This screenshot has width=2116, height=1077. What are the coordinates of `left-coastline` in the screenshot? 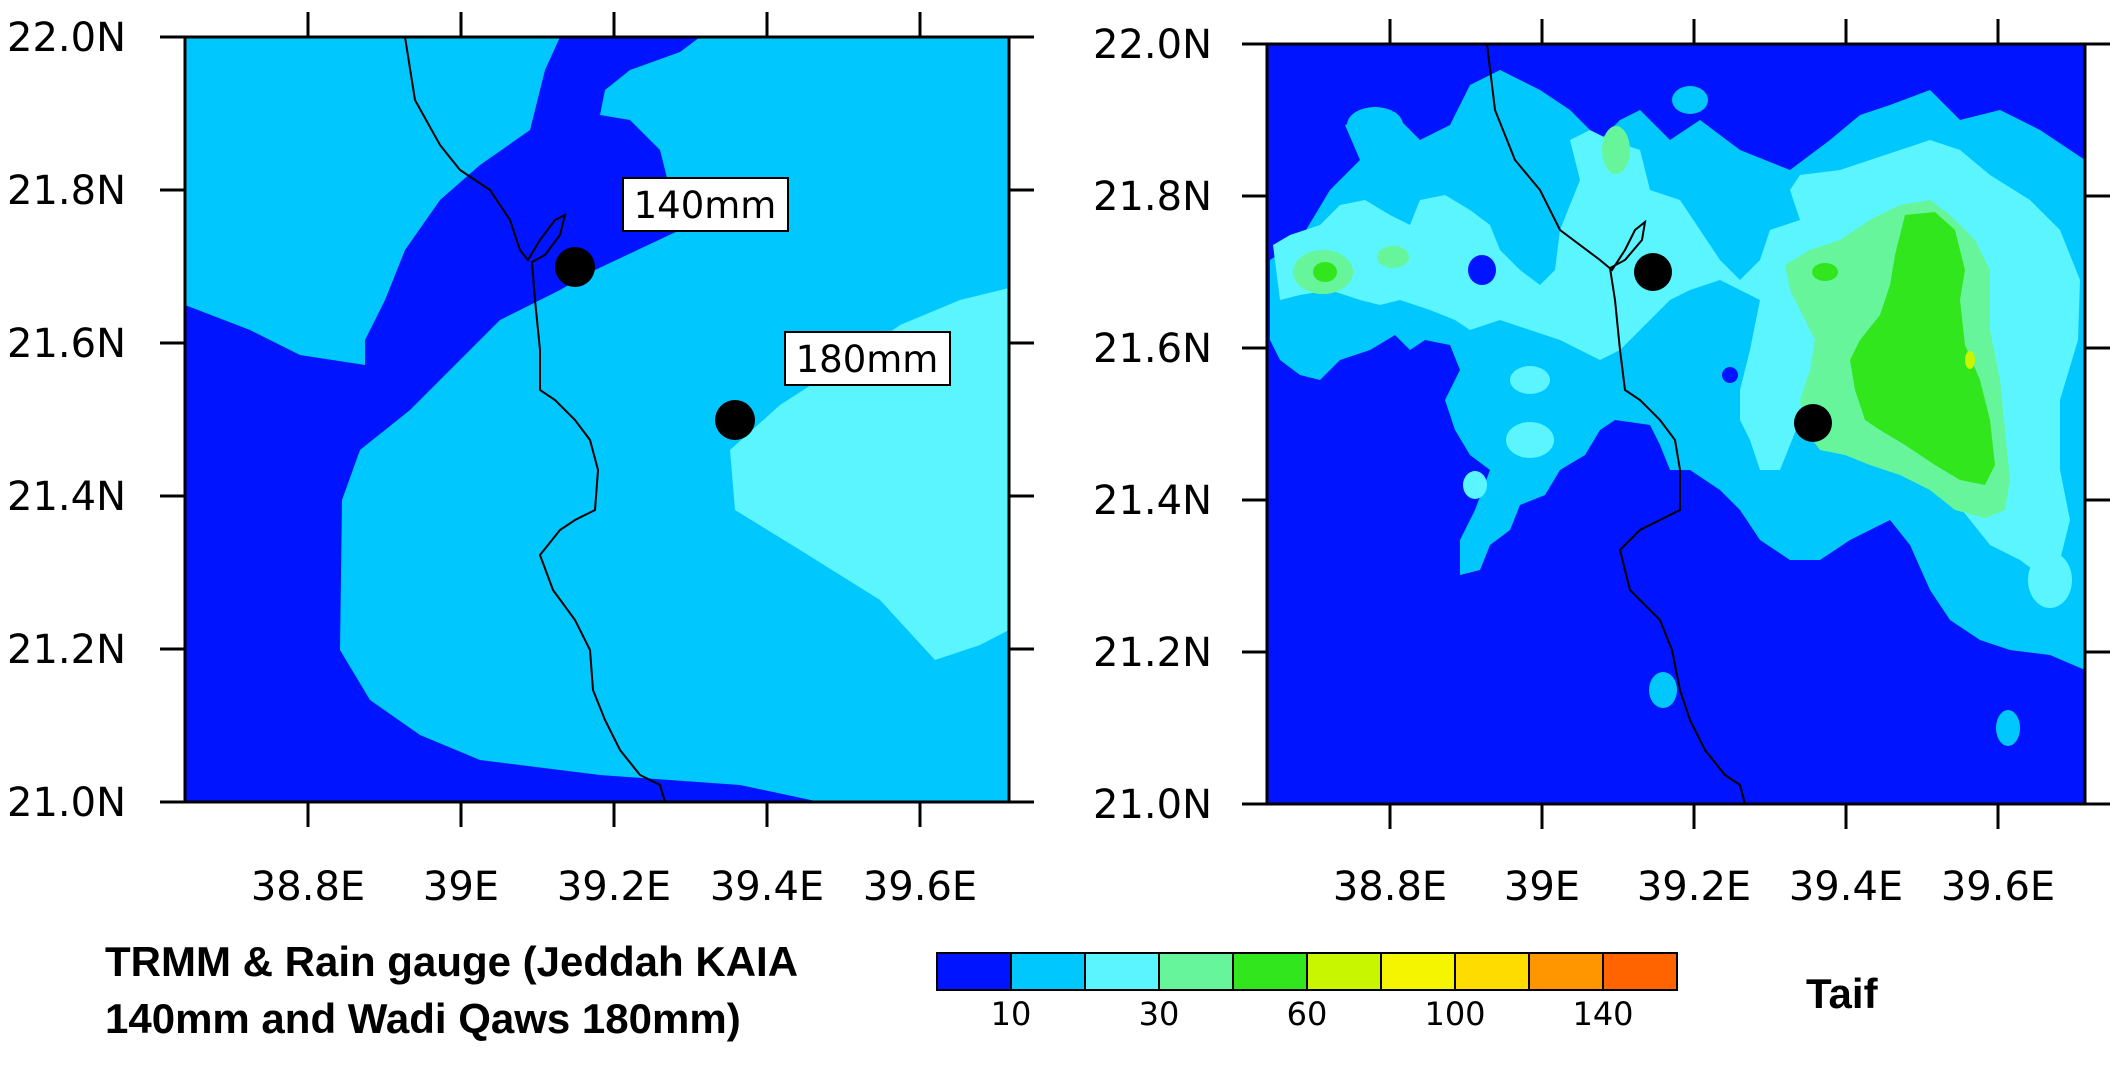 It's located at (535, 419).